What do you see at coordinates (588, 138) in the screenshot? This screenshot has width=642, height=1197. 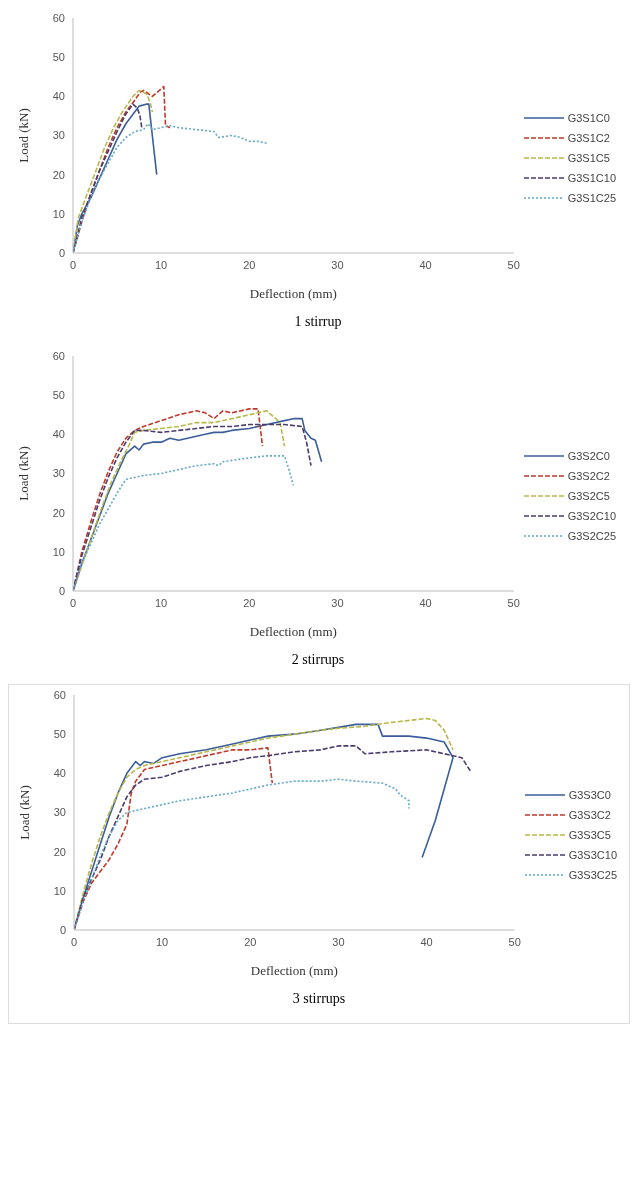 I see `legend-label: G3S1C2` at bounding box center [588, 138].